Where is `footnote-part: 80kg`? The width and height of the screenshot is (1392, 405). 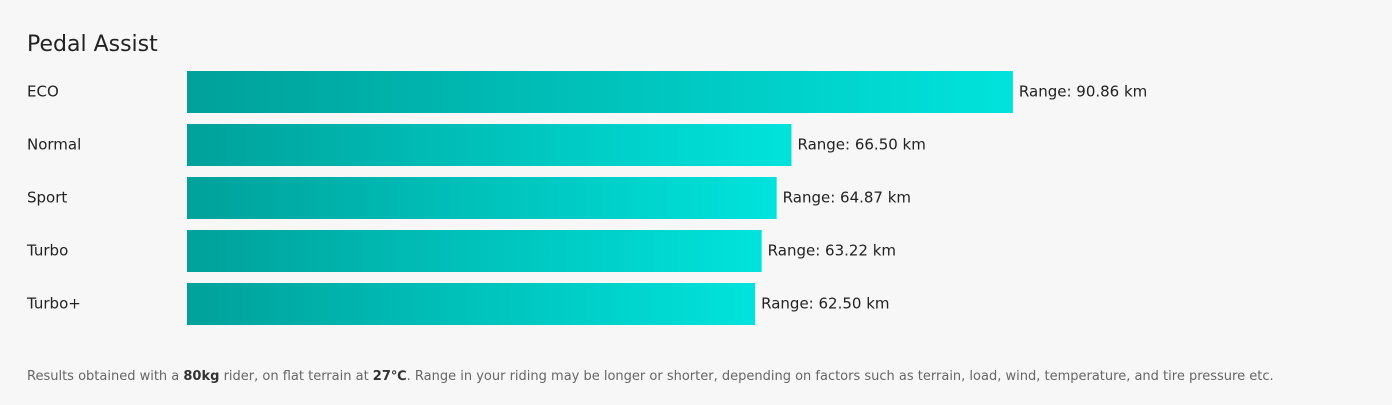
footnote-part: 80kg is located at coordinates (201, 376).